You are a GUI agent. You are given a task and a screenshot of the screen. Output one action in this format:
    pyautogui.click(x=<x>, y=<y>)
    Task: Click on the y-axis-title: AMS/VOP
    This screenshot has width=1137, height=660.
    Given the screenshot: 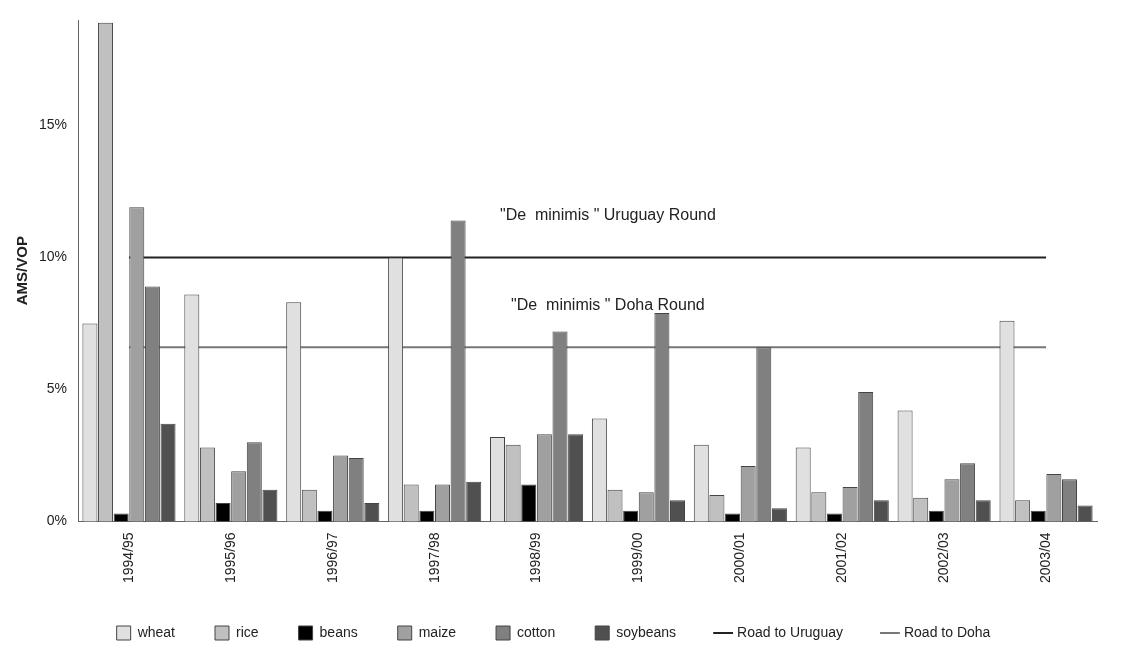 What is the action you would take?
    pyautogui.click(x=22, y=271)
    